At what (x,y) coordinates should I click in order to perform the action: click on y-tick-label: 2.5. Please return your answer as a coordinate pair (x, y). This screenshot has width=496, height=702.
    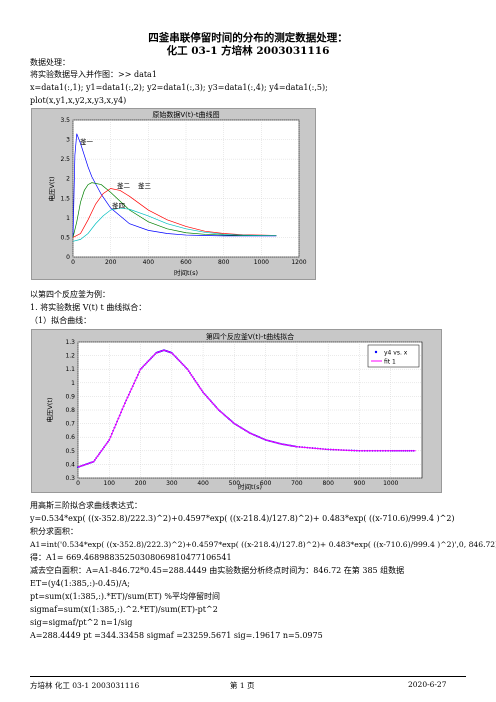
    Looking at the image, I should click on (65, 159).